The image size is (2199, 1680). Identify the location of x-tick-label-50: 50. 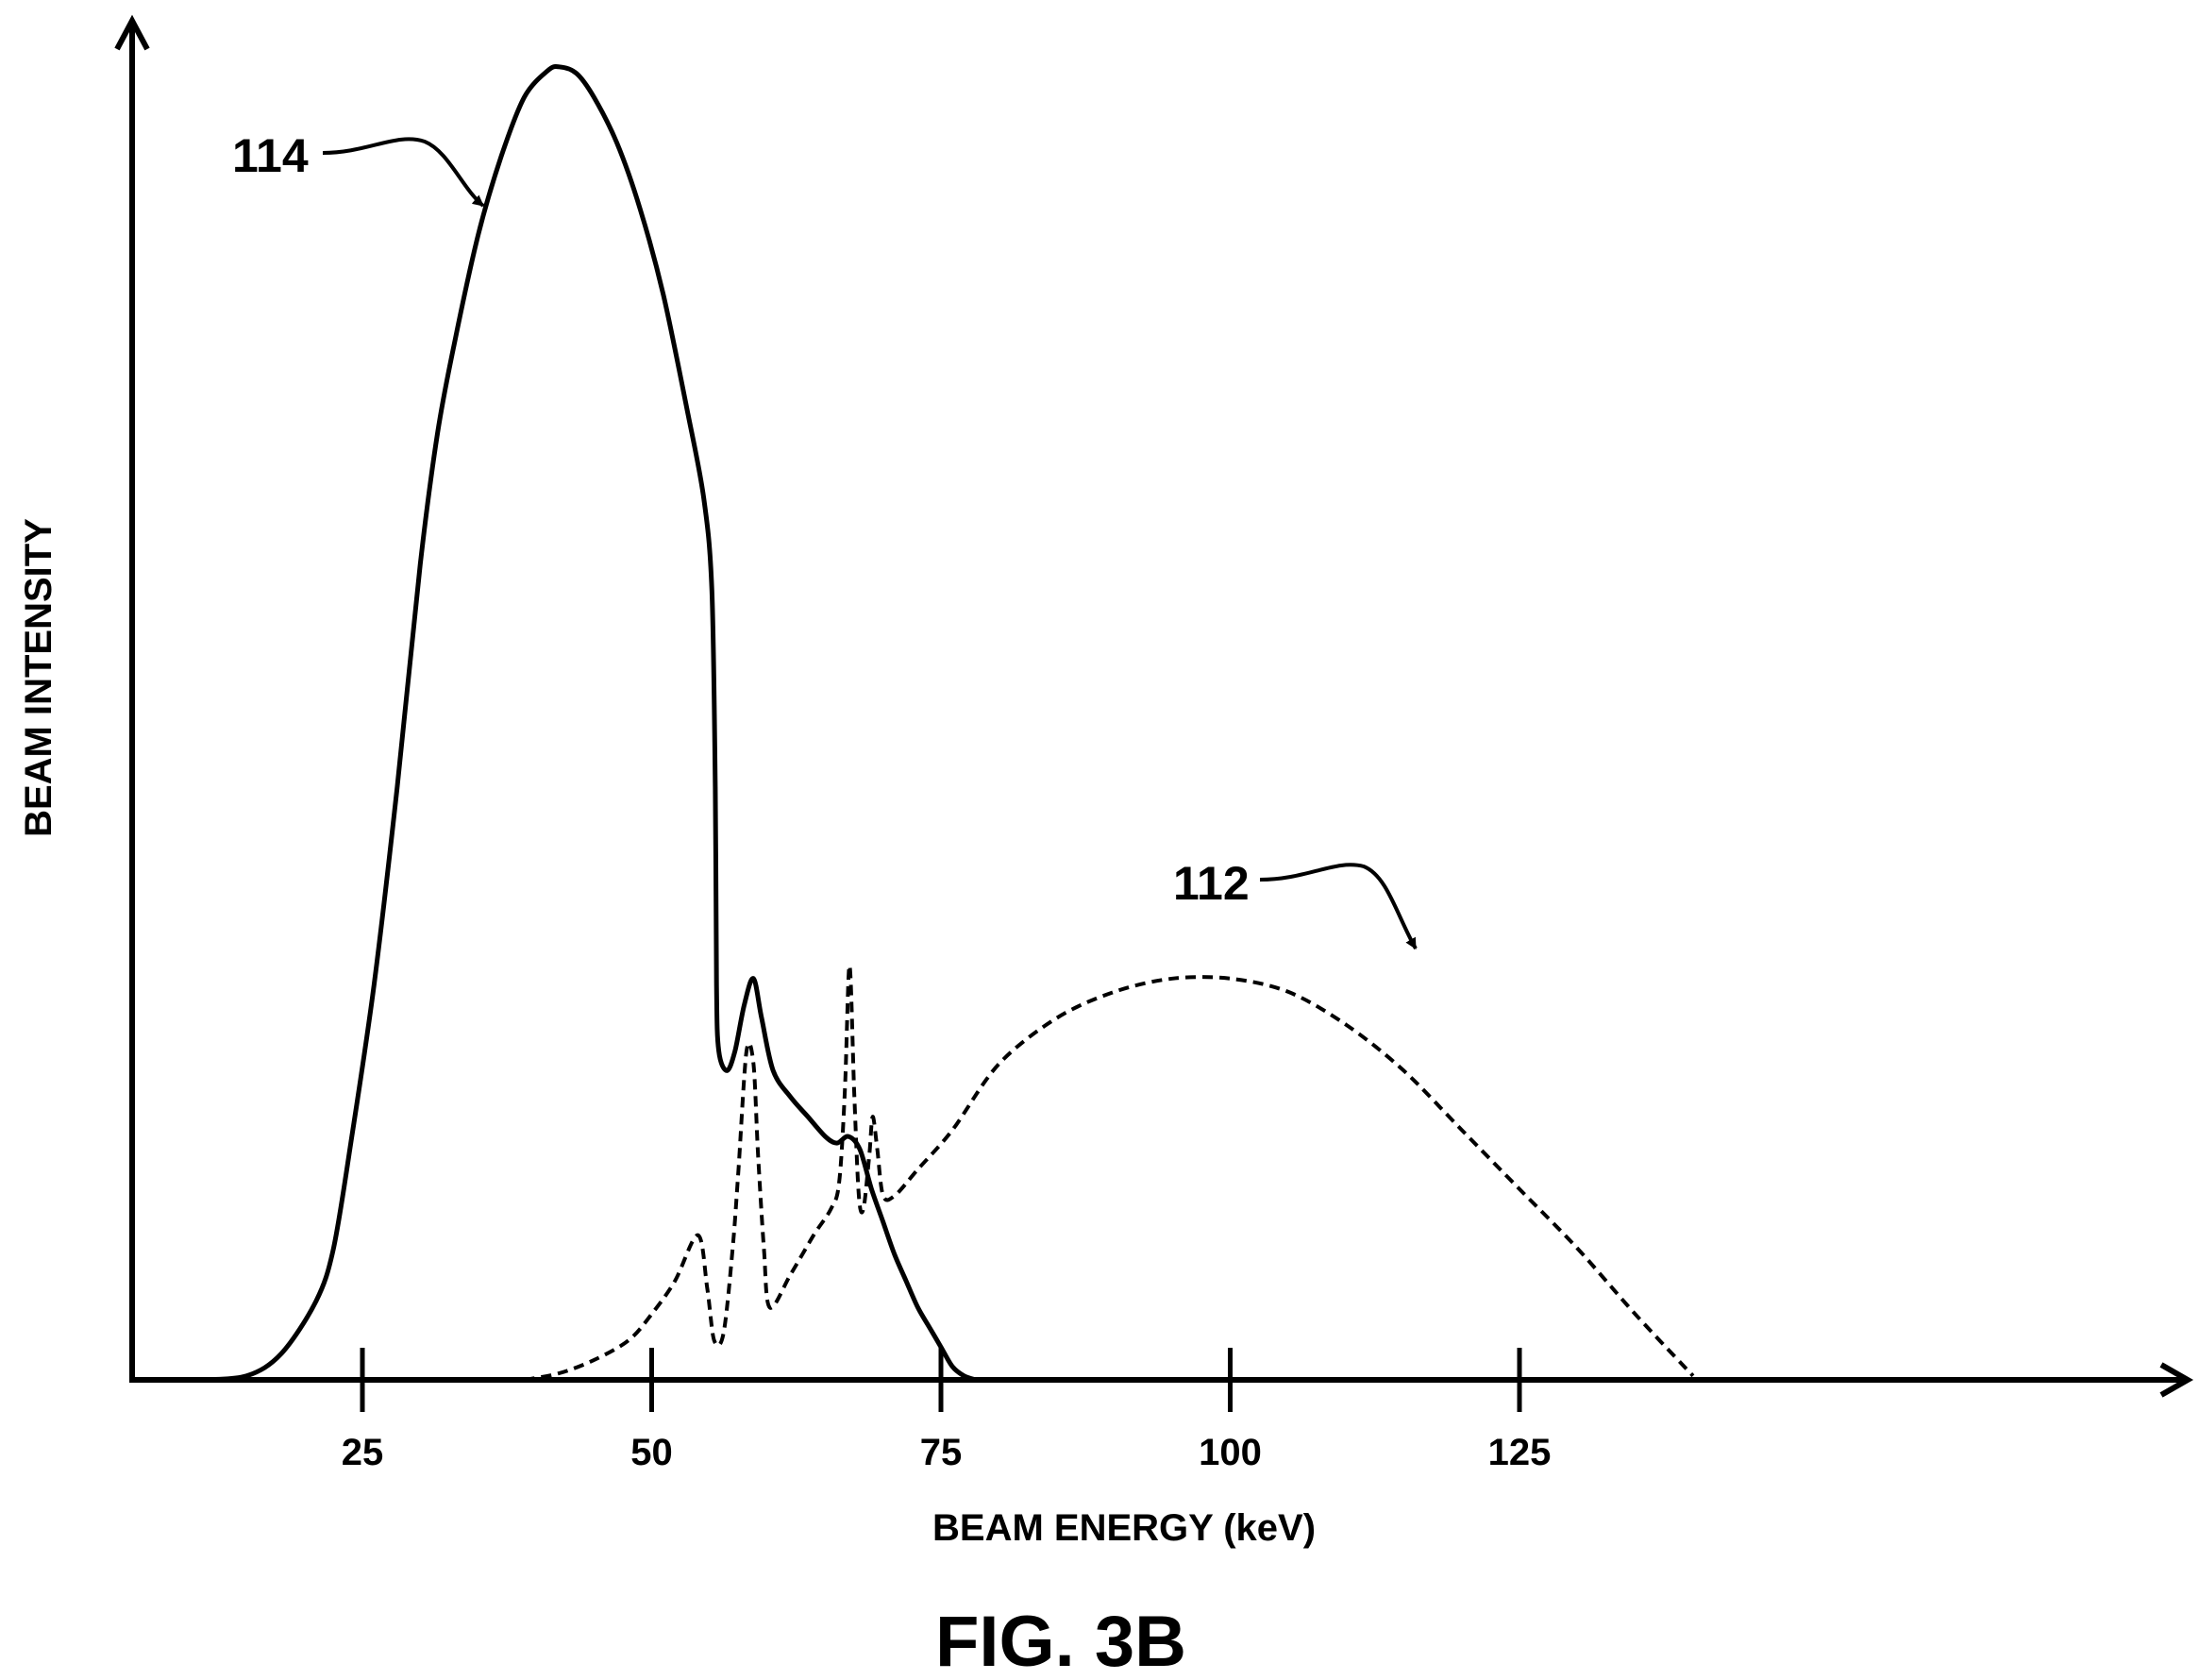
(651, 1452).